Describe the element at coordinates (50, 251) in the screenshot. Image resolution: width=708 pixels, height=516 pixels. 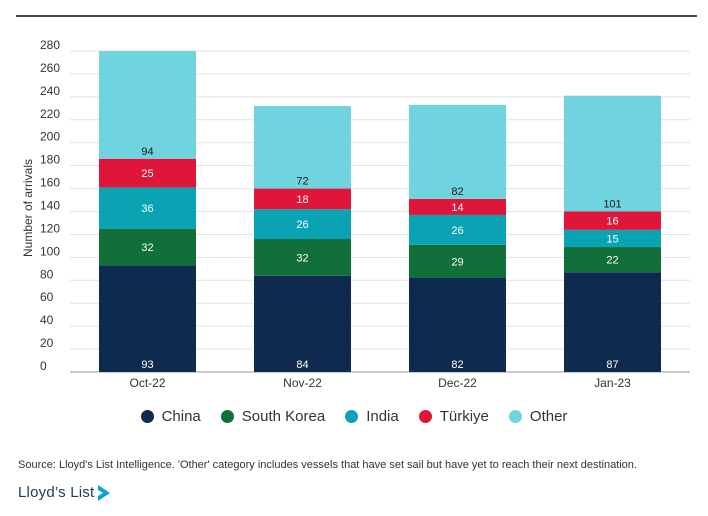
I see `y-tick-label: 100` at that location.